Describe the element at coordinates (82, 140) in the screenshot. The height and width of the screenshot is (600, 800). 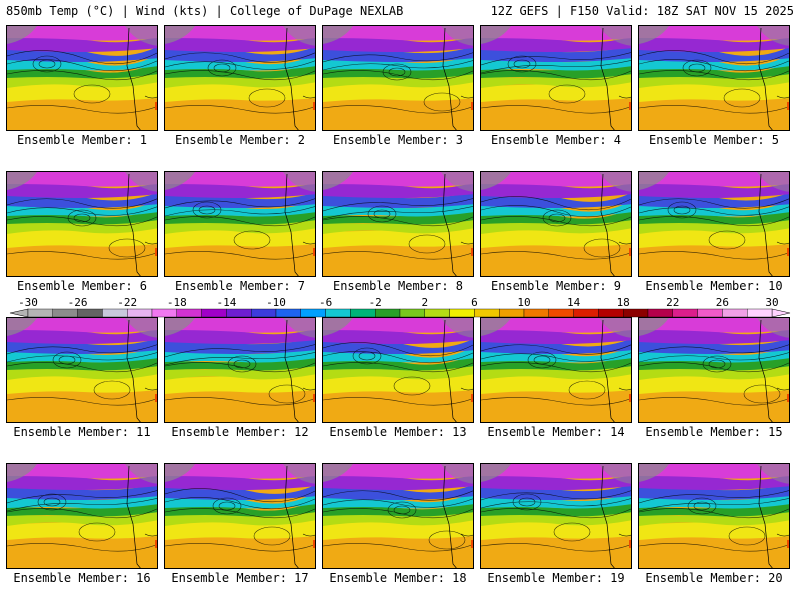
I see `member-label: Ensemble Member: 1` at that location.